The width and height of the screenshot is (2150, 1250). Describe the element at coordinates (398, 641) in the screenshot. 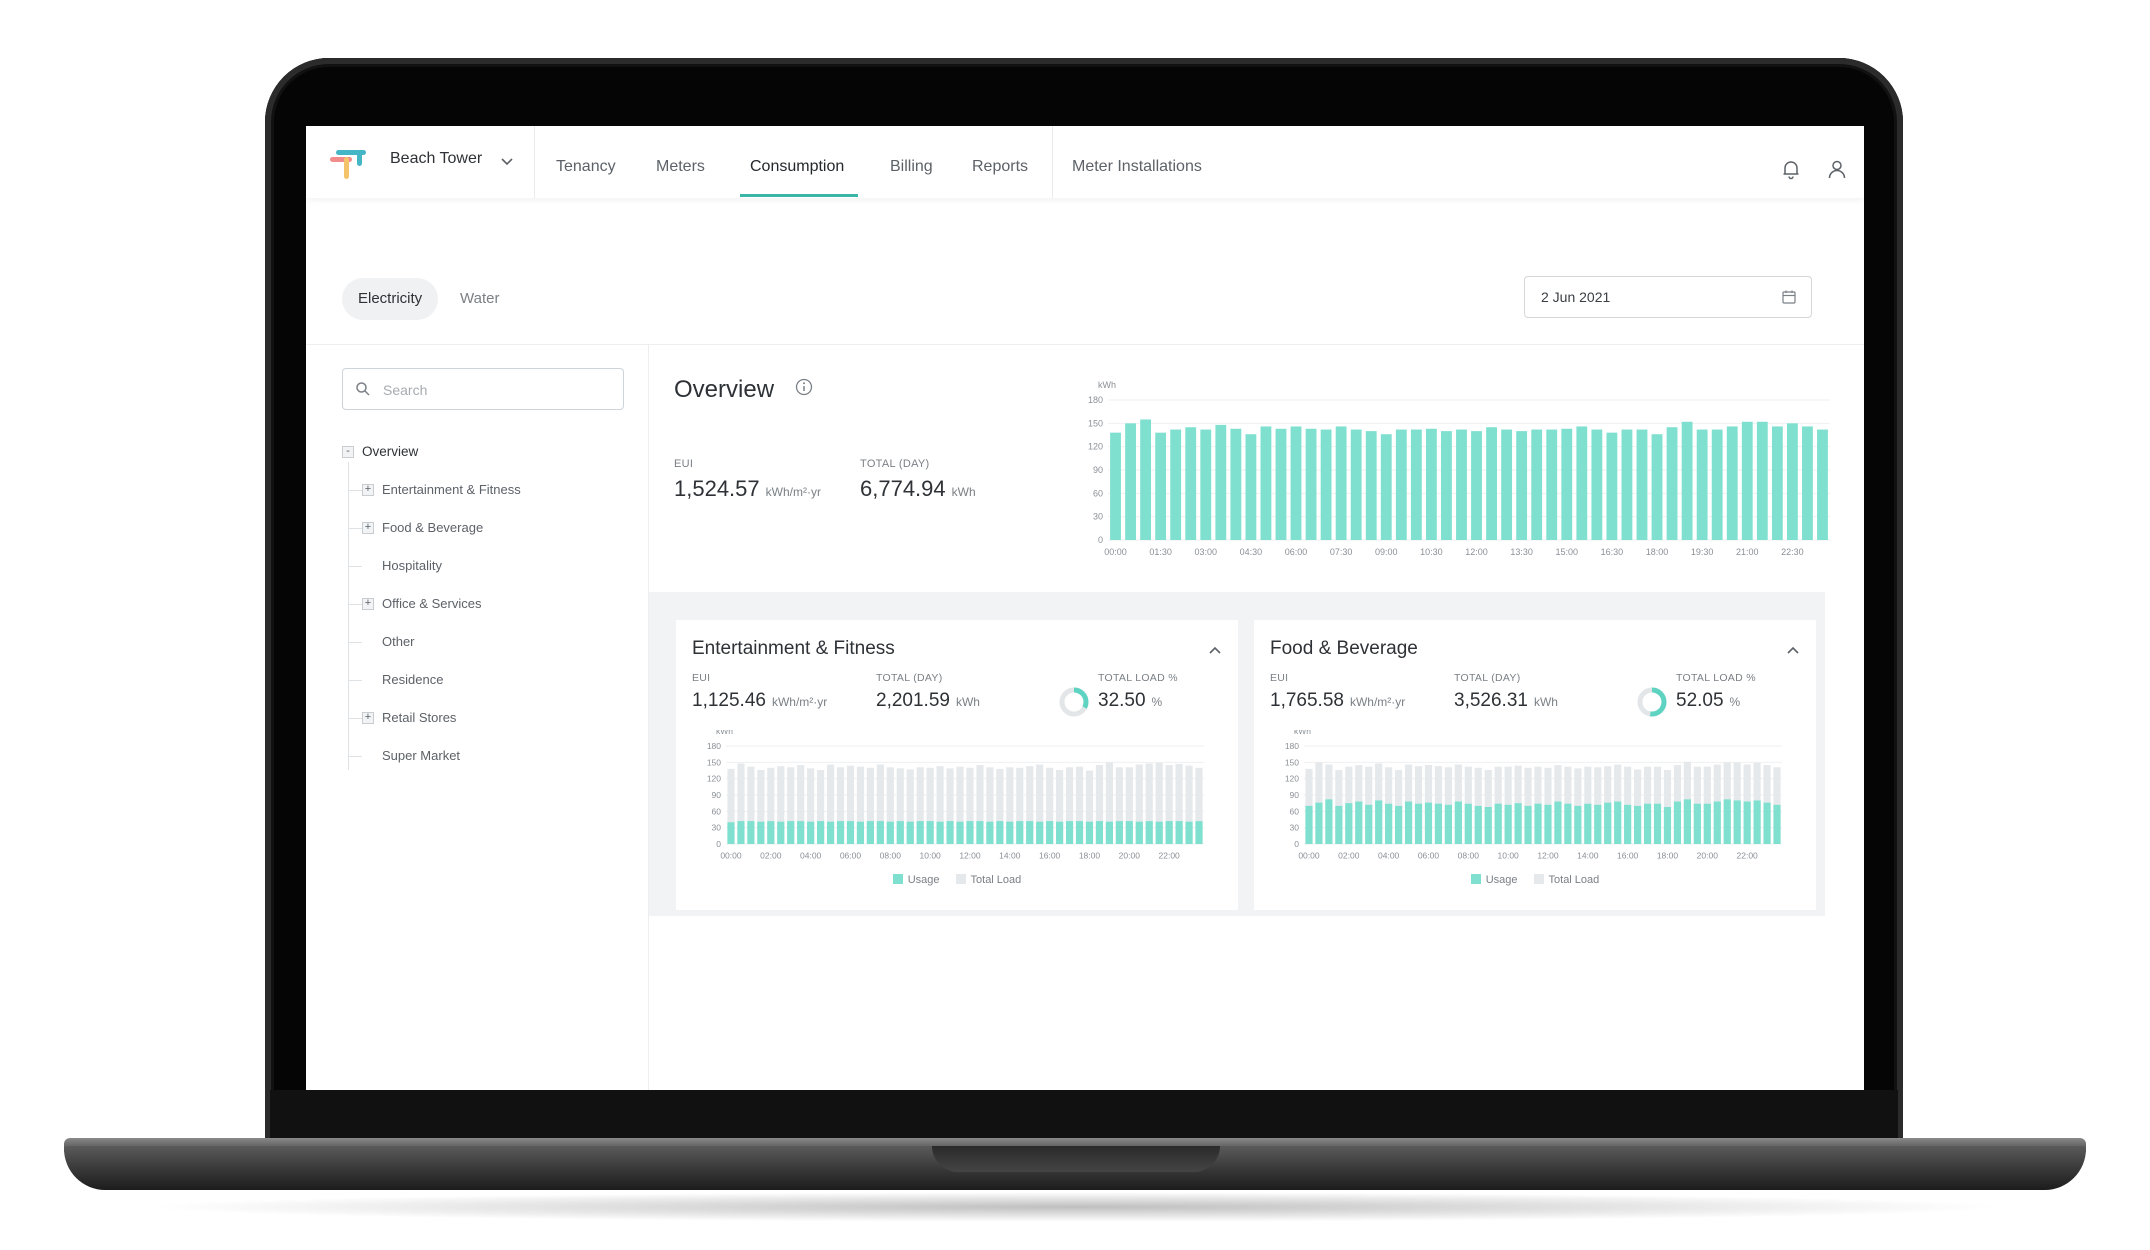

I see `tree-item: Other` at that location.